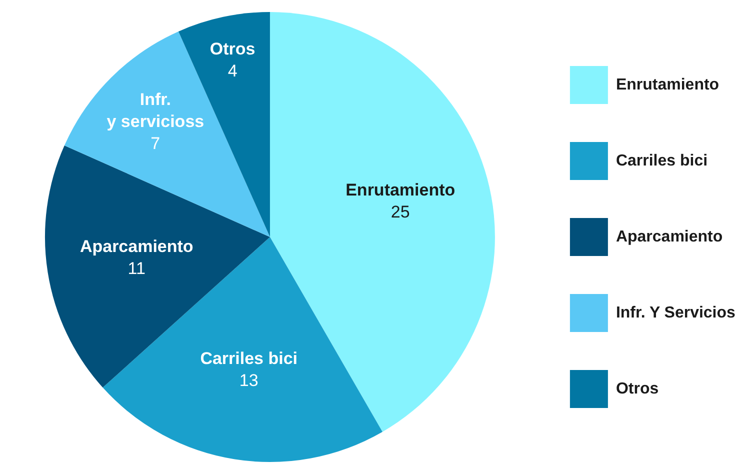 The width and height of the screenshot is (746, 464). Describe the element at coordinates (233, 49) in the screenshot. I see `text: Otros` at that location.